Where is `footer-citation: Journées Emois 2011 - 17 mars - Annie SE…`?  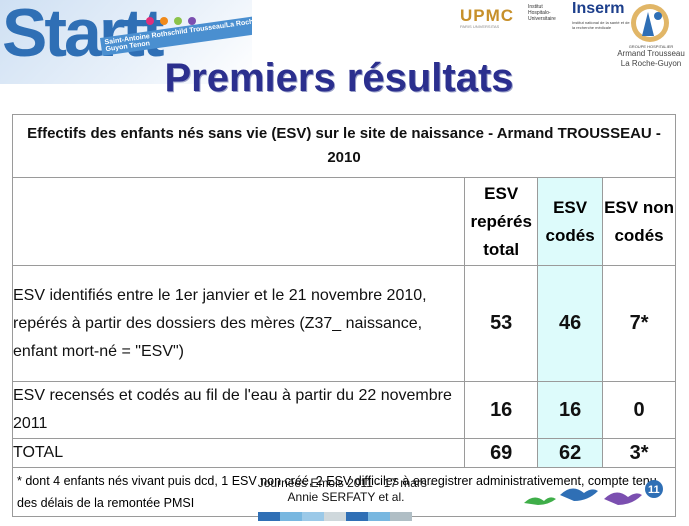 footer-citation: Journées Emois 2011 - 17 mars - Annie SE… is located at coordinates (346, 490).